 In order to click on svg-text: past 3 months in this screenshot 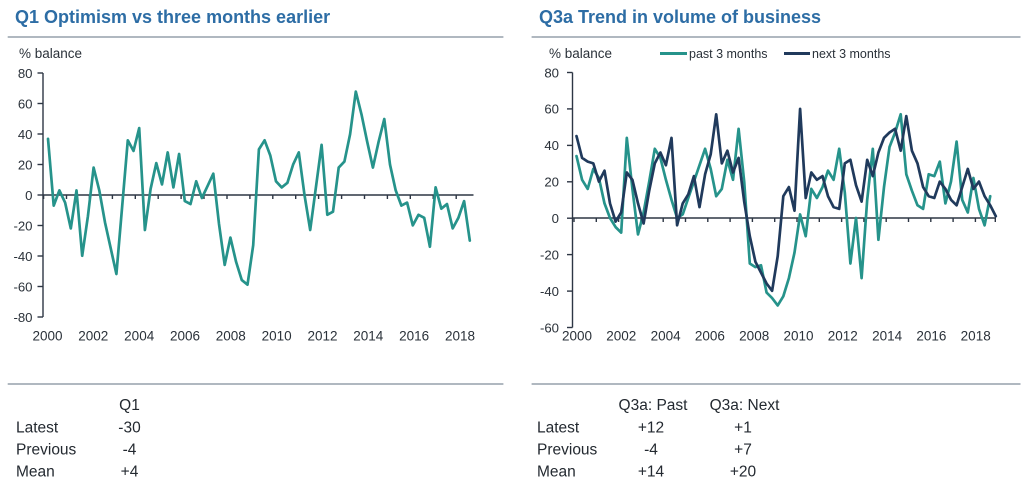, I will do `click(728, 54)`.